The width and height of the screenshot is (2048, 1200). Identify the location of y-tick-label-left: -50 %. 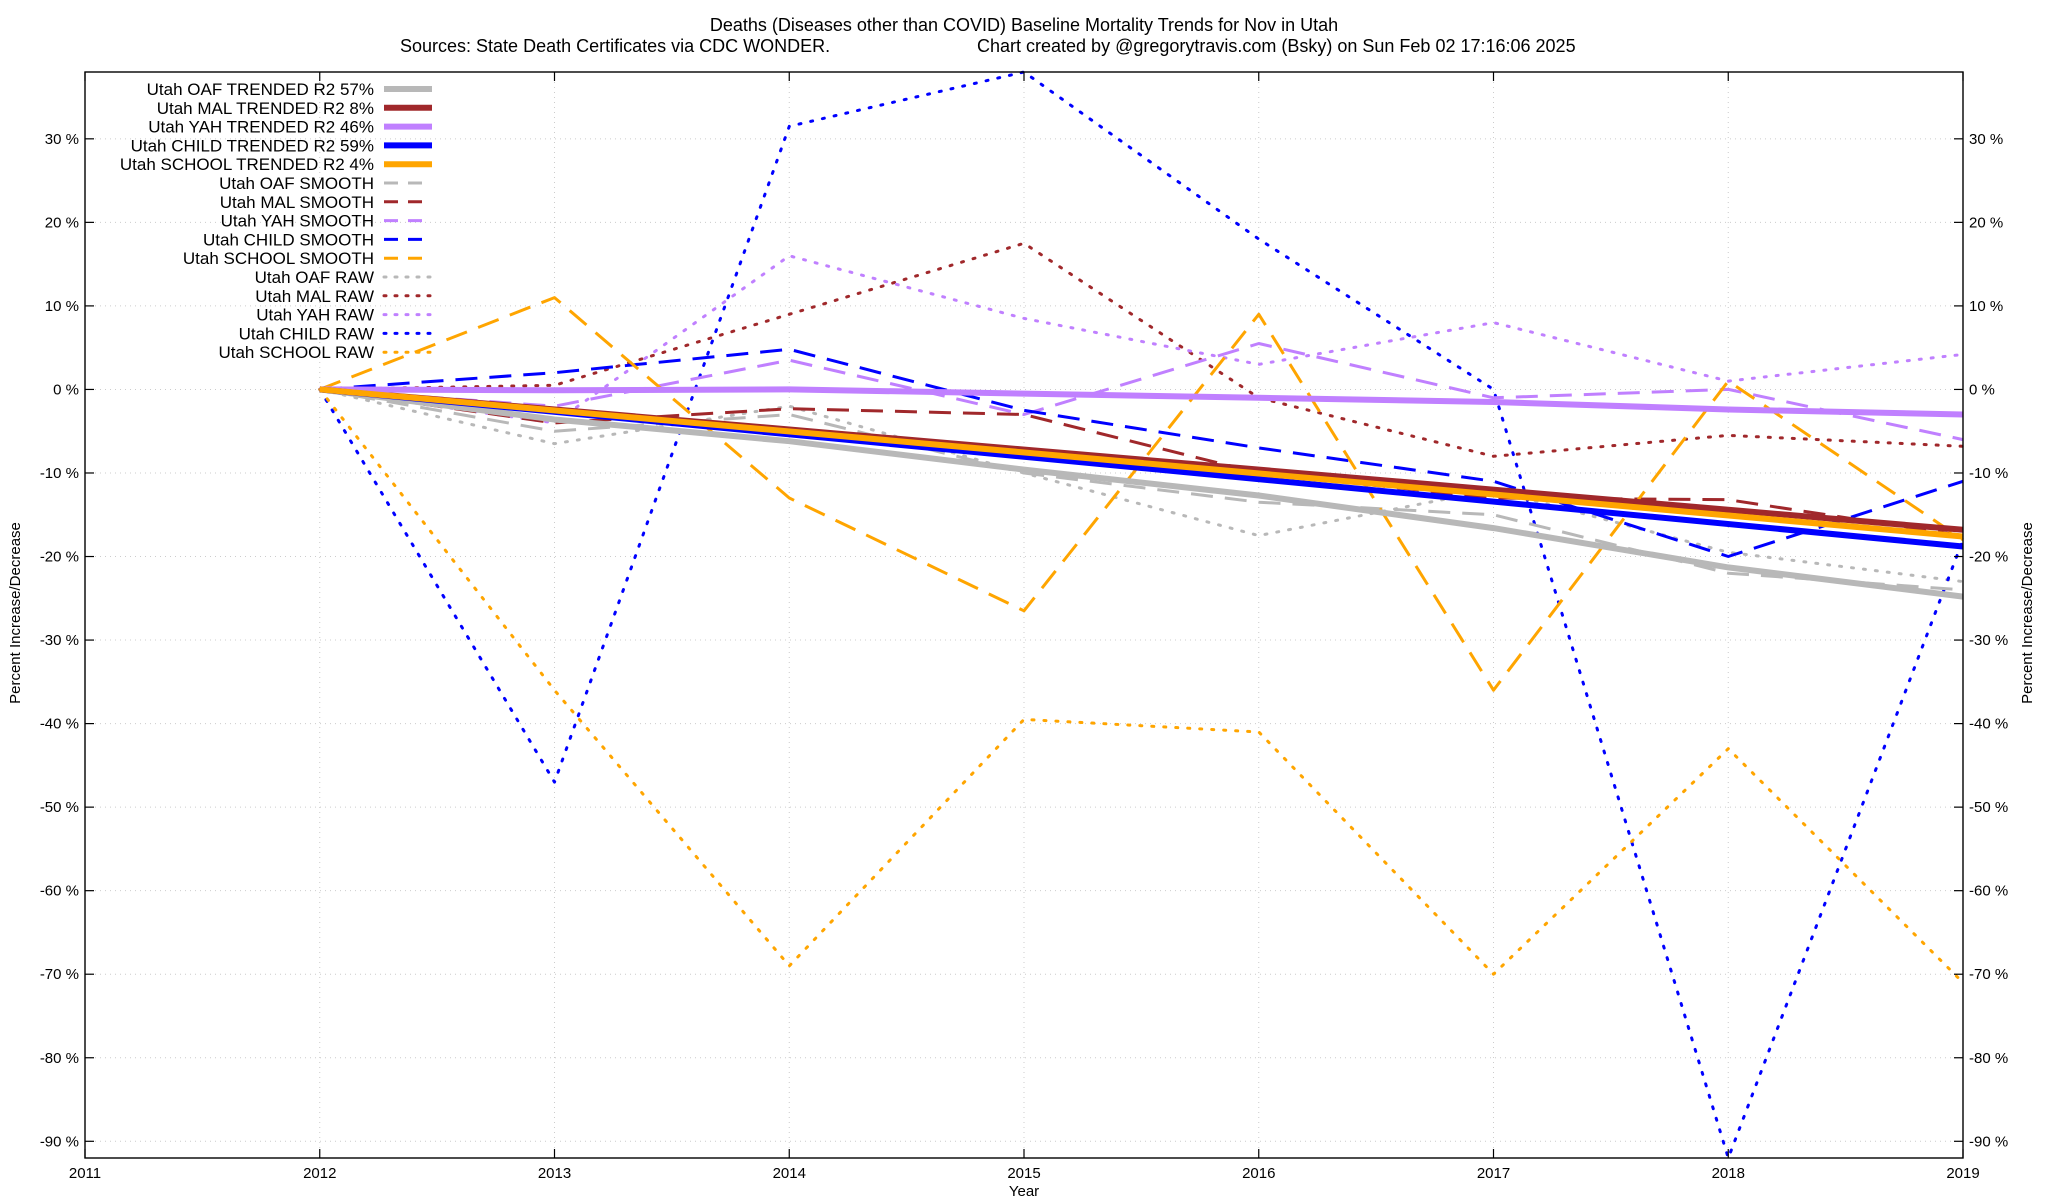
(59, 807).